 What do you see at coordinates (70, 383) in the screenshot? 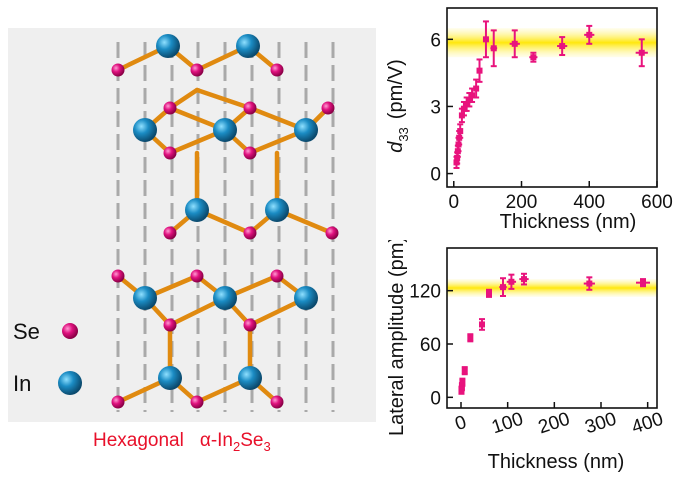
I see `legend-in-atom-icon` at bounding box center [70, 383].